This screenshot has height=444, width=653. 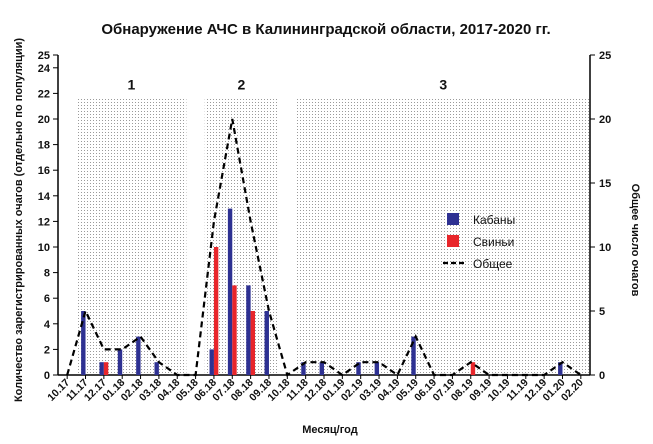 I want to click on y-tick-label-left: 14, so click(x=44, y=197).